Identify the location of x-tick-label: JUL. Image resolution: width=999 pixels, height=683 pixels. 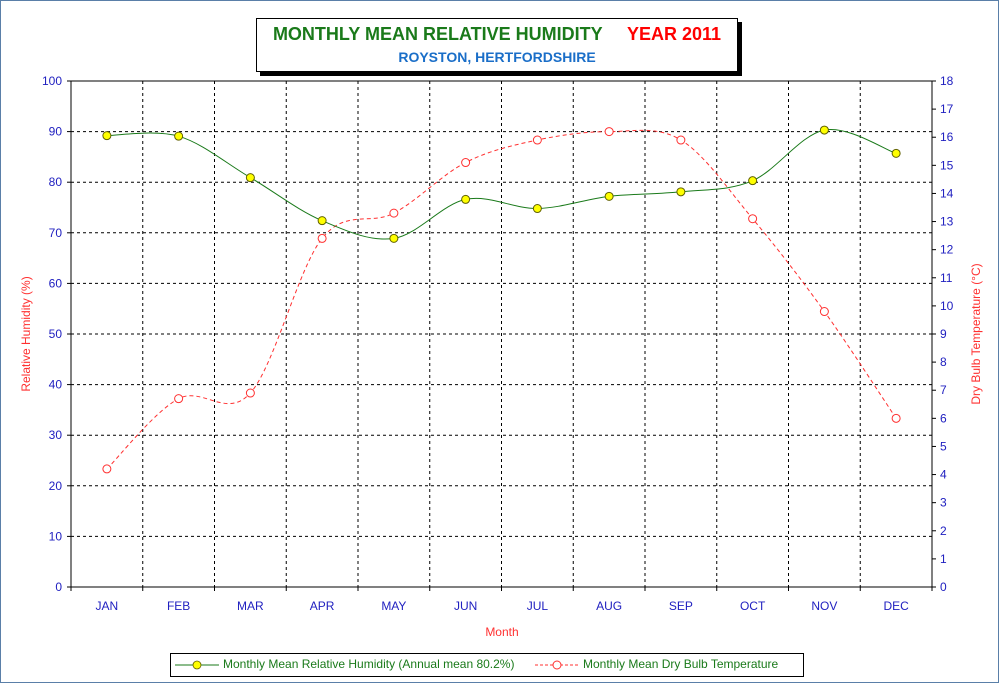
(538, 606).